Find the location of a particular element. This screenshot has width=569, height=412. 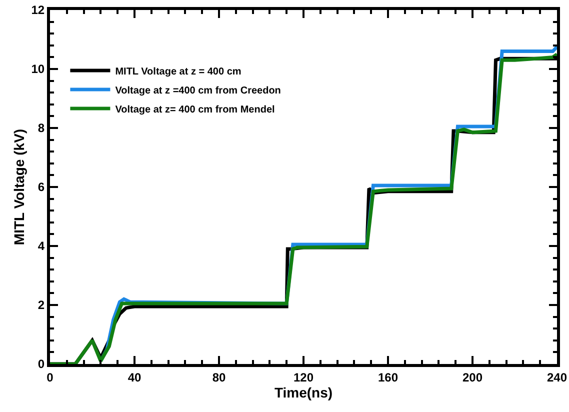

y-tick-label: 2 is located at coordinates (41, 305).